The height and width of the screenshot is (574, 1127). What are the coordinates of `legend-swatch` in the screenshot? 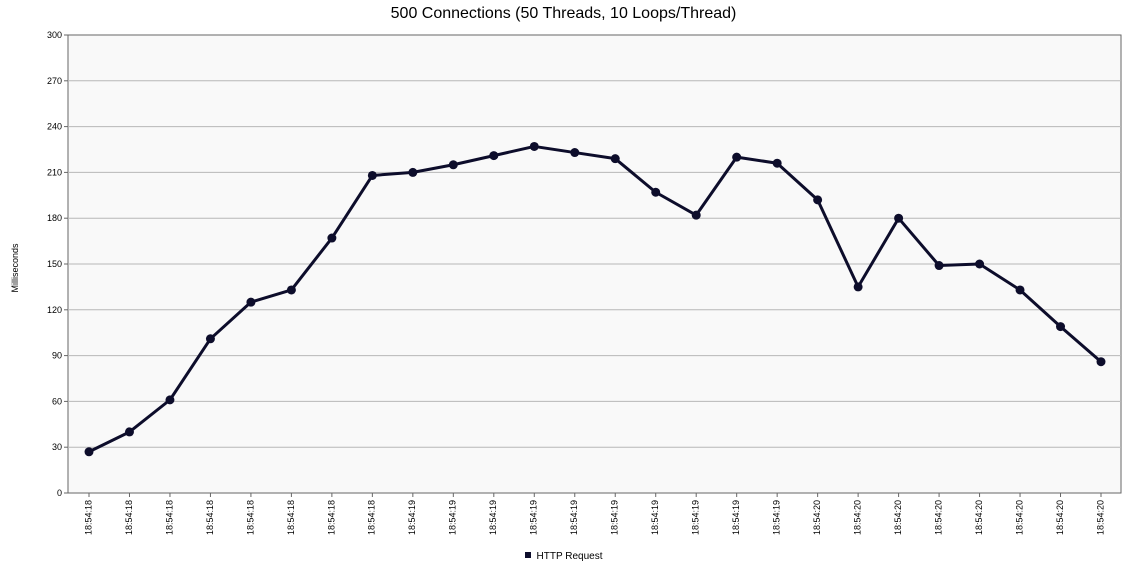 It's located at (527, 555).